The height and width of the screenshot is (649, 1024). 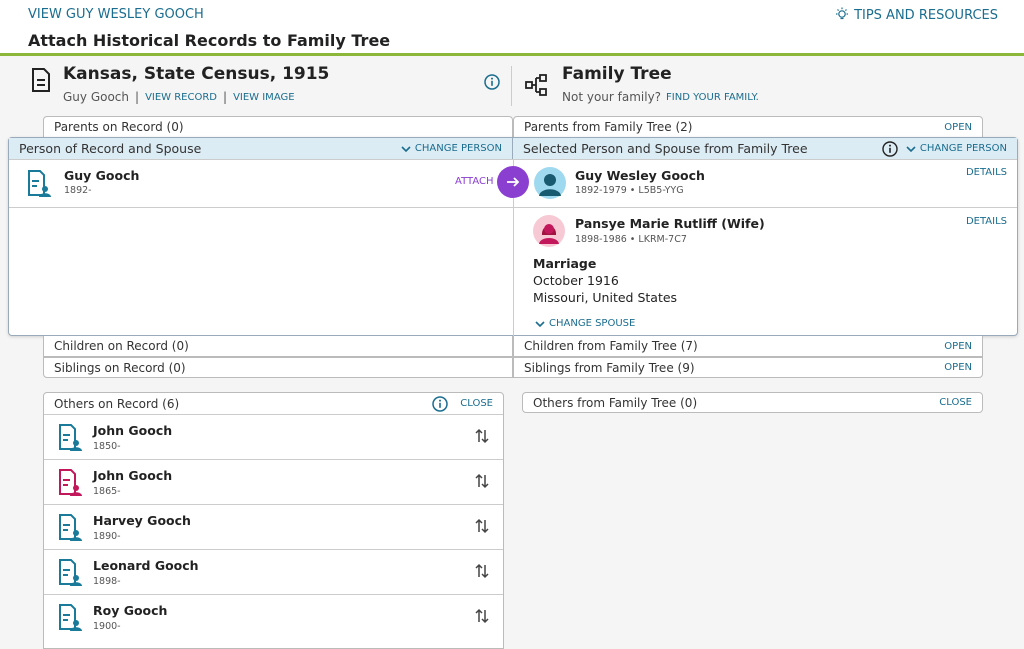 What do you see at coordinates (107, 581) in the screenshot?
I see `other-person-years: 1898-` at bounding box center [107, 581].